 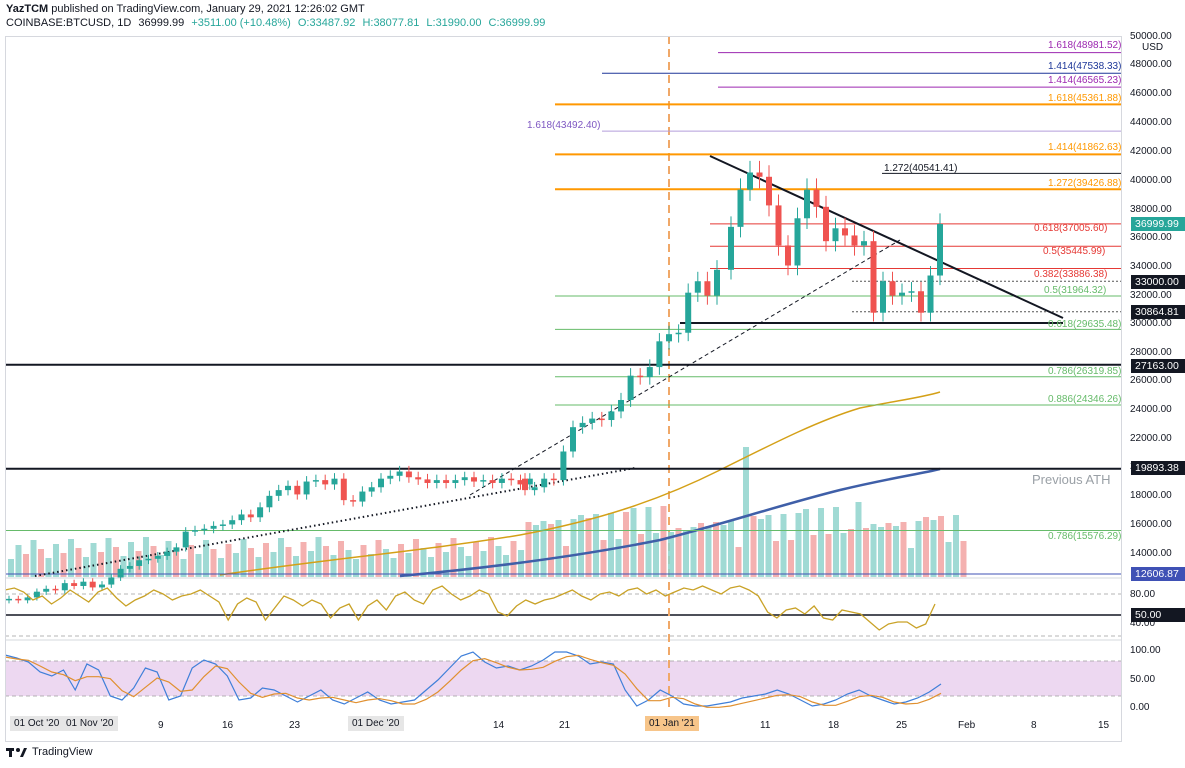 I want to click on symbol-label: COINBASE:BTCUSD, 1D, so click(x=69, y=23).